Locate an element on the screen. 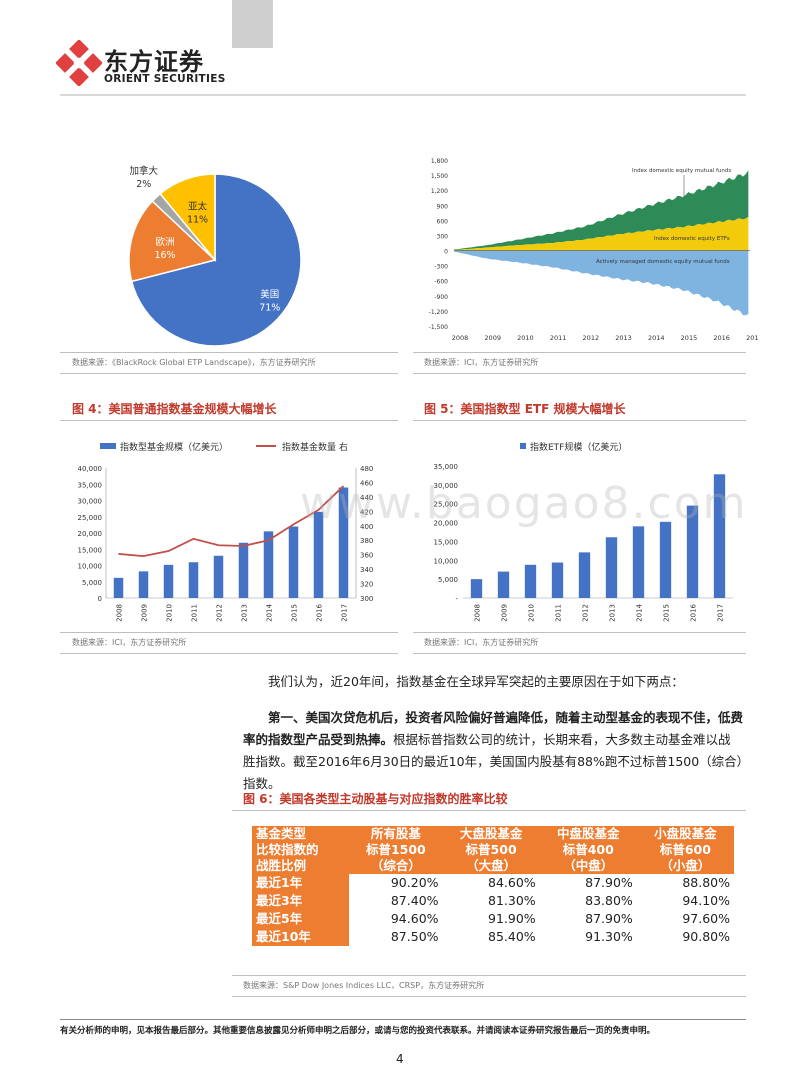 This screenshot has height=1086, width=800. area-xtick: 2008 is located at coordinates (460, 338).